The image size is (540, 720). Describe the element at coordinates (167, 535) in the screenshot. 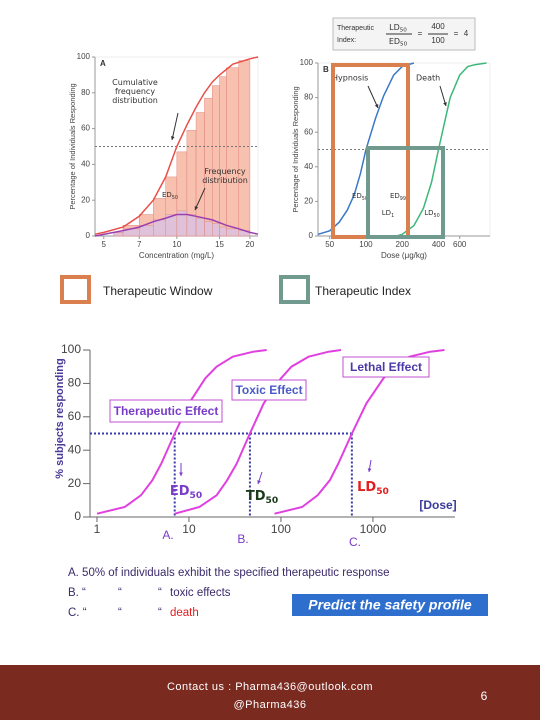

I see `marker-point: A.` at that location.